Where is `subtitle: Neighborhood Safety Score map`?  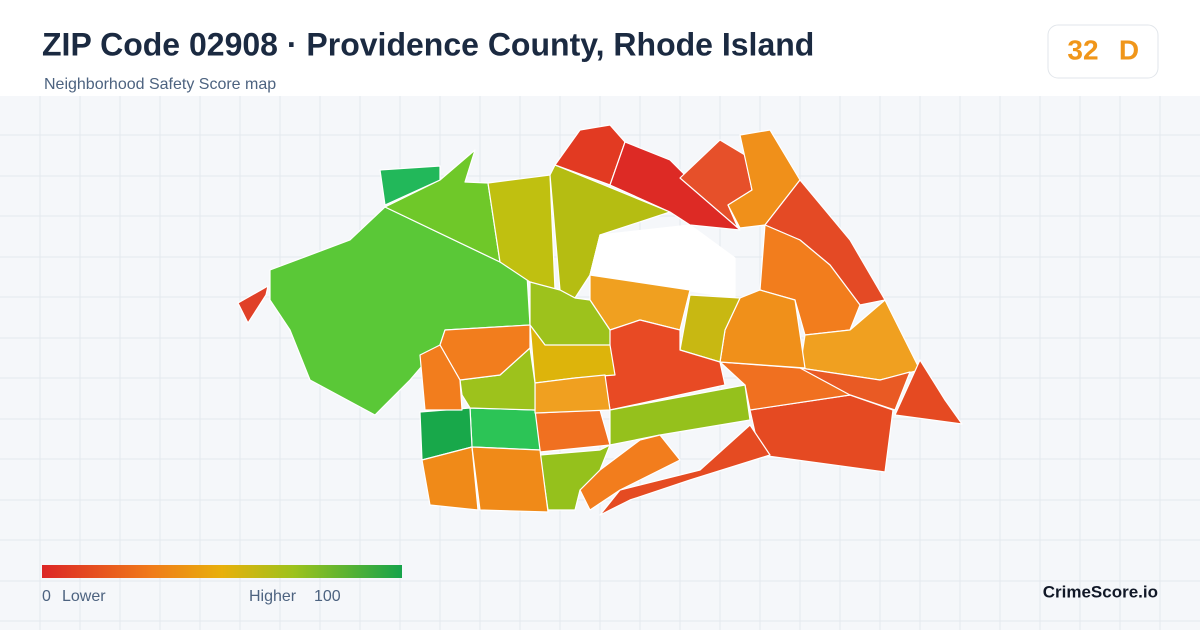
subtitle: Neighborhood Safety Score map is located at coordinates (160, 84).